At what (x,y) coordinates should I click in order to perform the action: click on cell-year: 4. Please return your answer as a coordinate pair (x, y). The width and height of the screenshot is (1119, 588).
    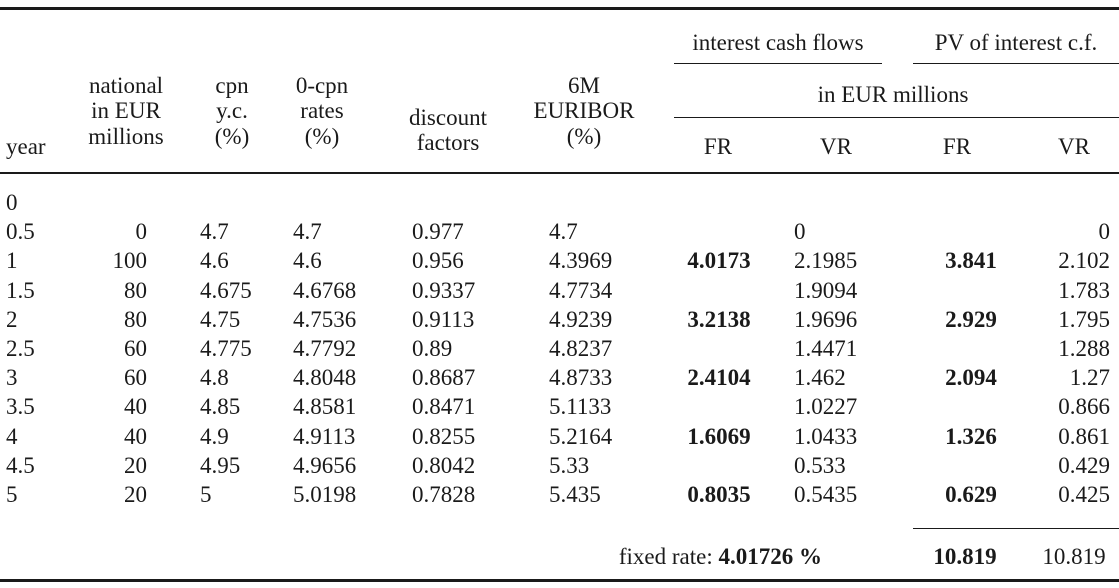
    Looking at the image, I should click on (12, 436).